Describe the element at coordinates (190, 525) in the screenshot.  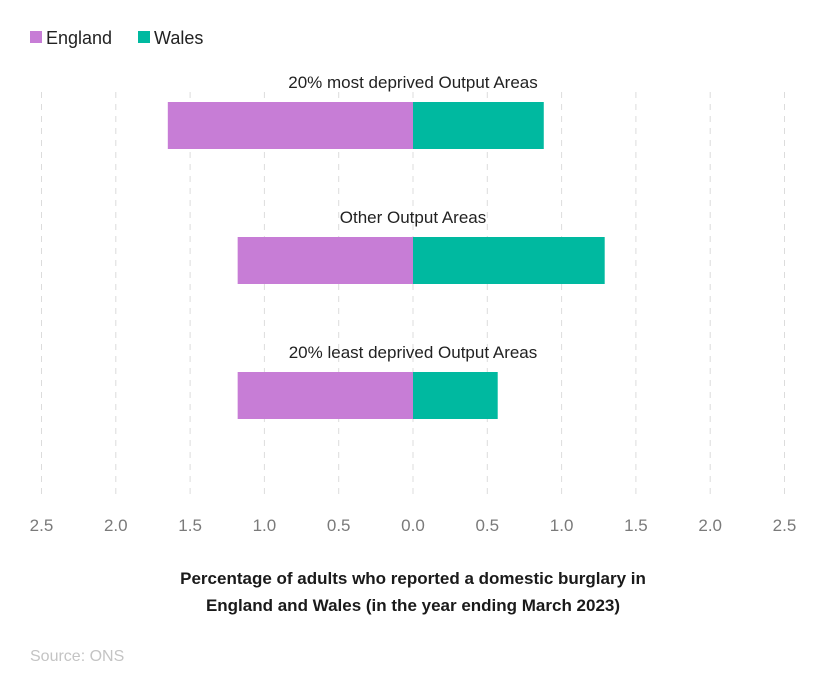
I see `x-tick-label-2: 1.5` at that location.